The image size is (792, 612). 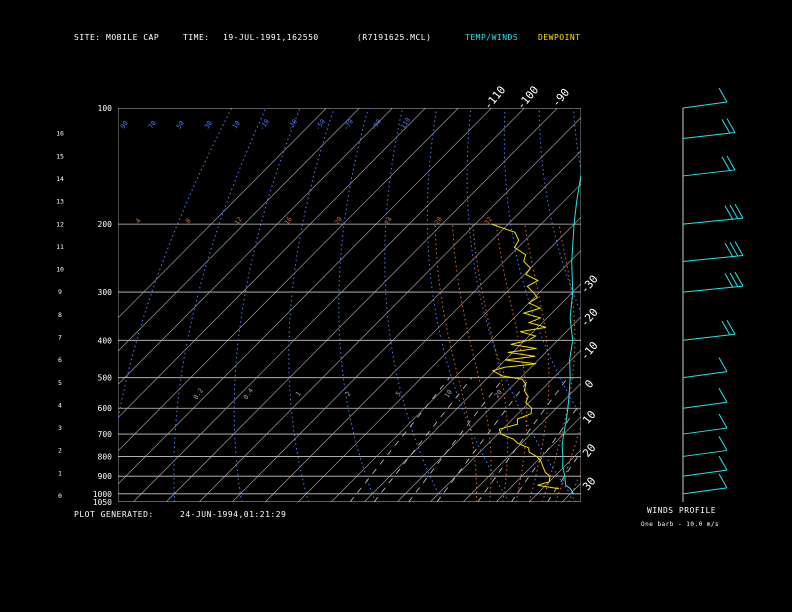 What do you see at coordinates (589, 383) in the screenshot?
I see `isotherm-label: 0` at bounding box center [589, 383].